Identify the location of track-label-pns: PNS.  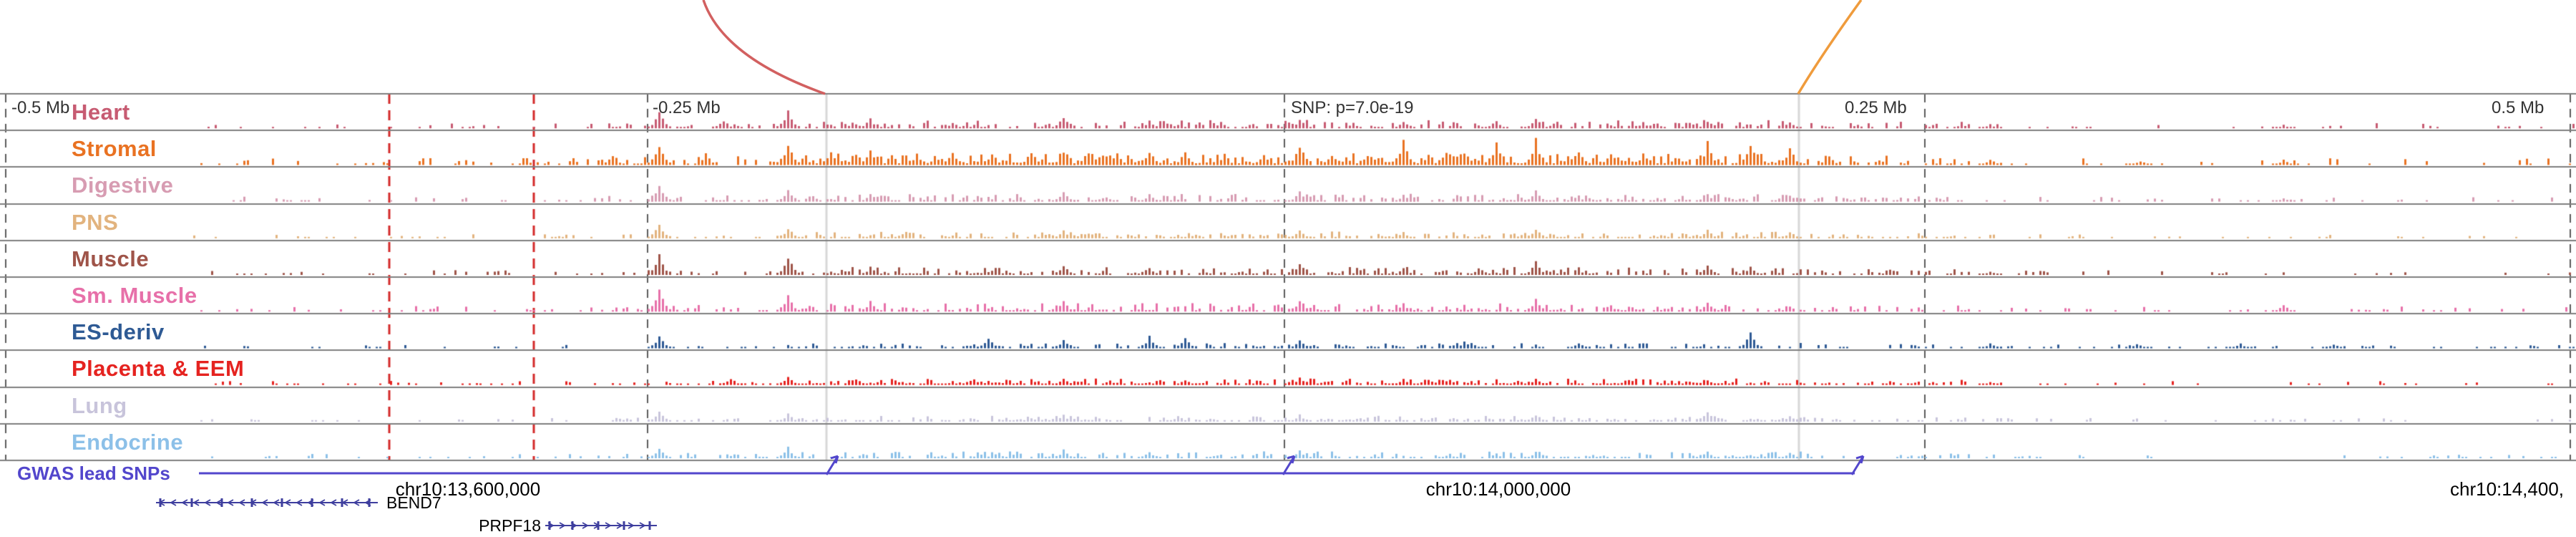
(95, 222).